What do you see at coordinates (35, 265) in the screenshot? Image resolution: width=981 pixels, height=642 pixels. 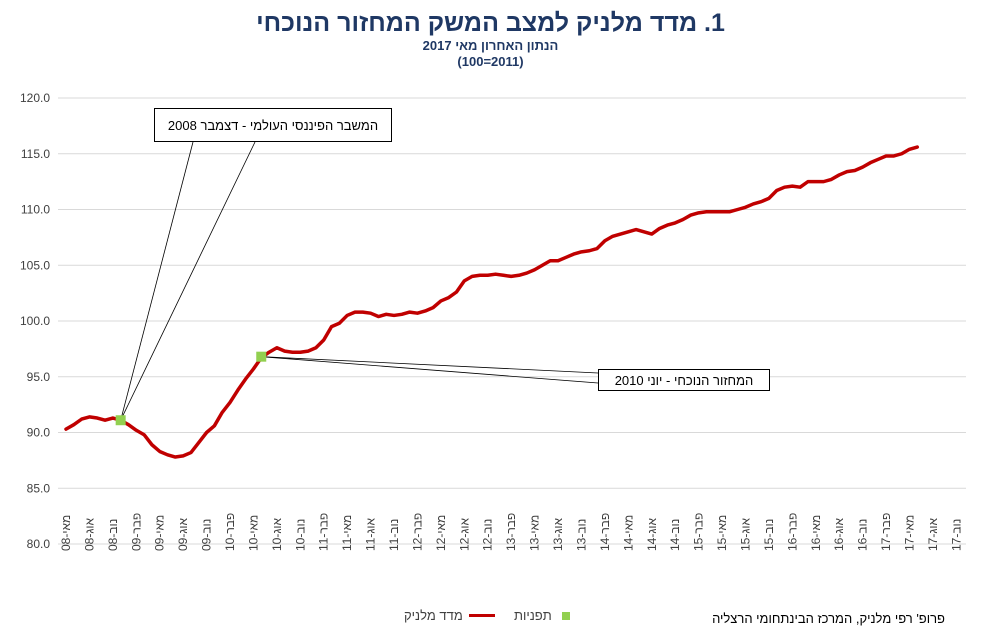 I see `y-tick-label: 105.0` at bounding box center [35, 265].